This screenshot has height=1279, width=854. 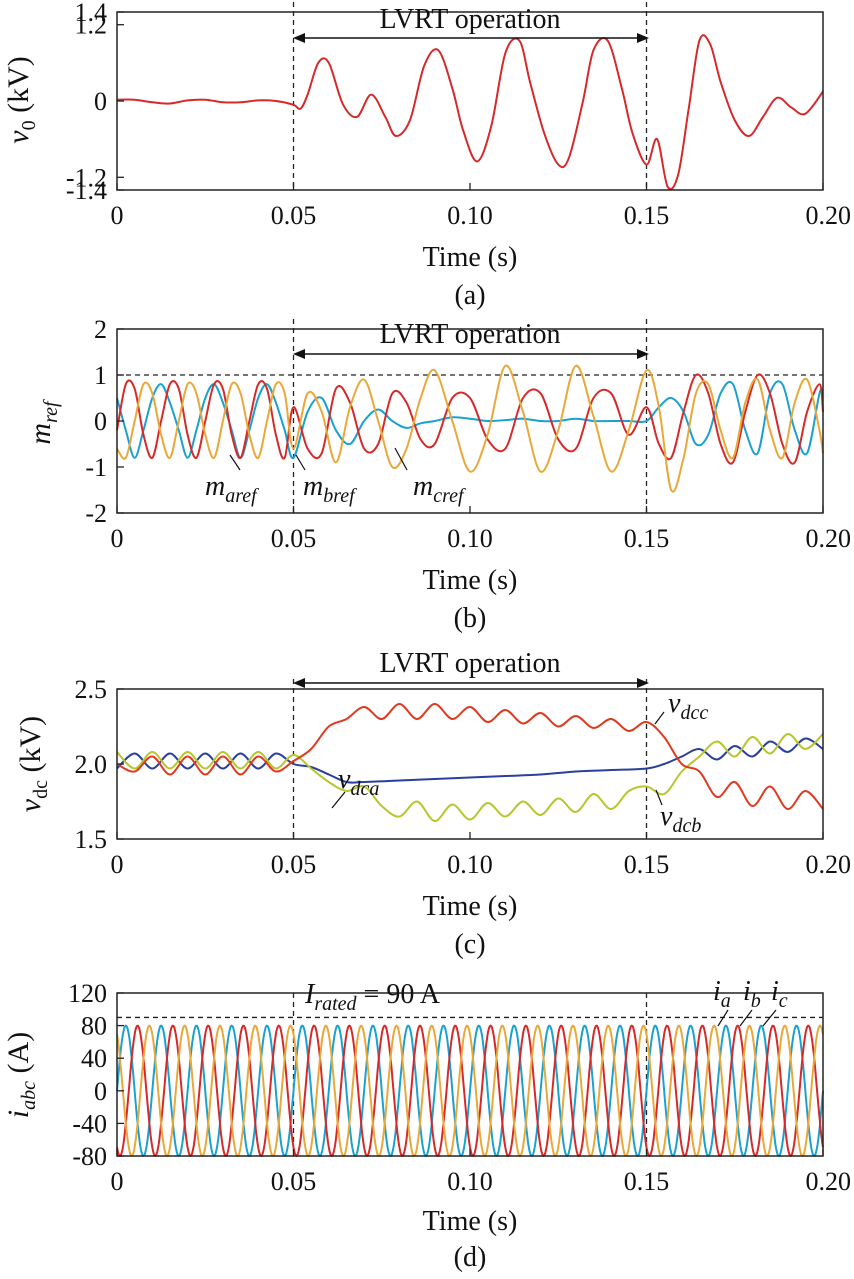 I want to click on panel-label: (a), so click(x=469, y=295).